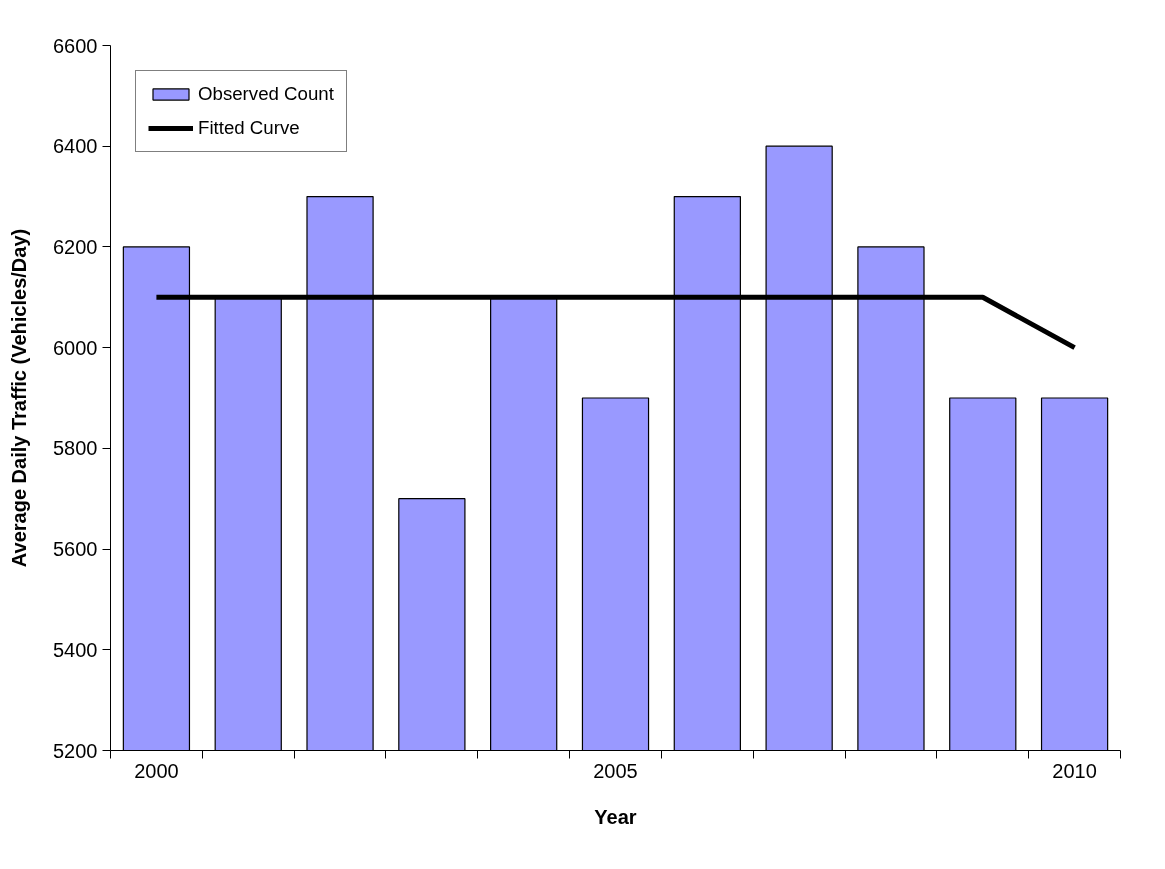 This screenshot has width=1165, height=869. What do you see at coordinates (75, 45) in the screenshot?
I see `y-tick-label: 6600` at bounding box center [75, 45].